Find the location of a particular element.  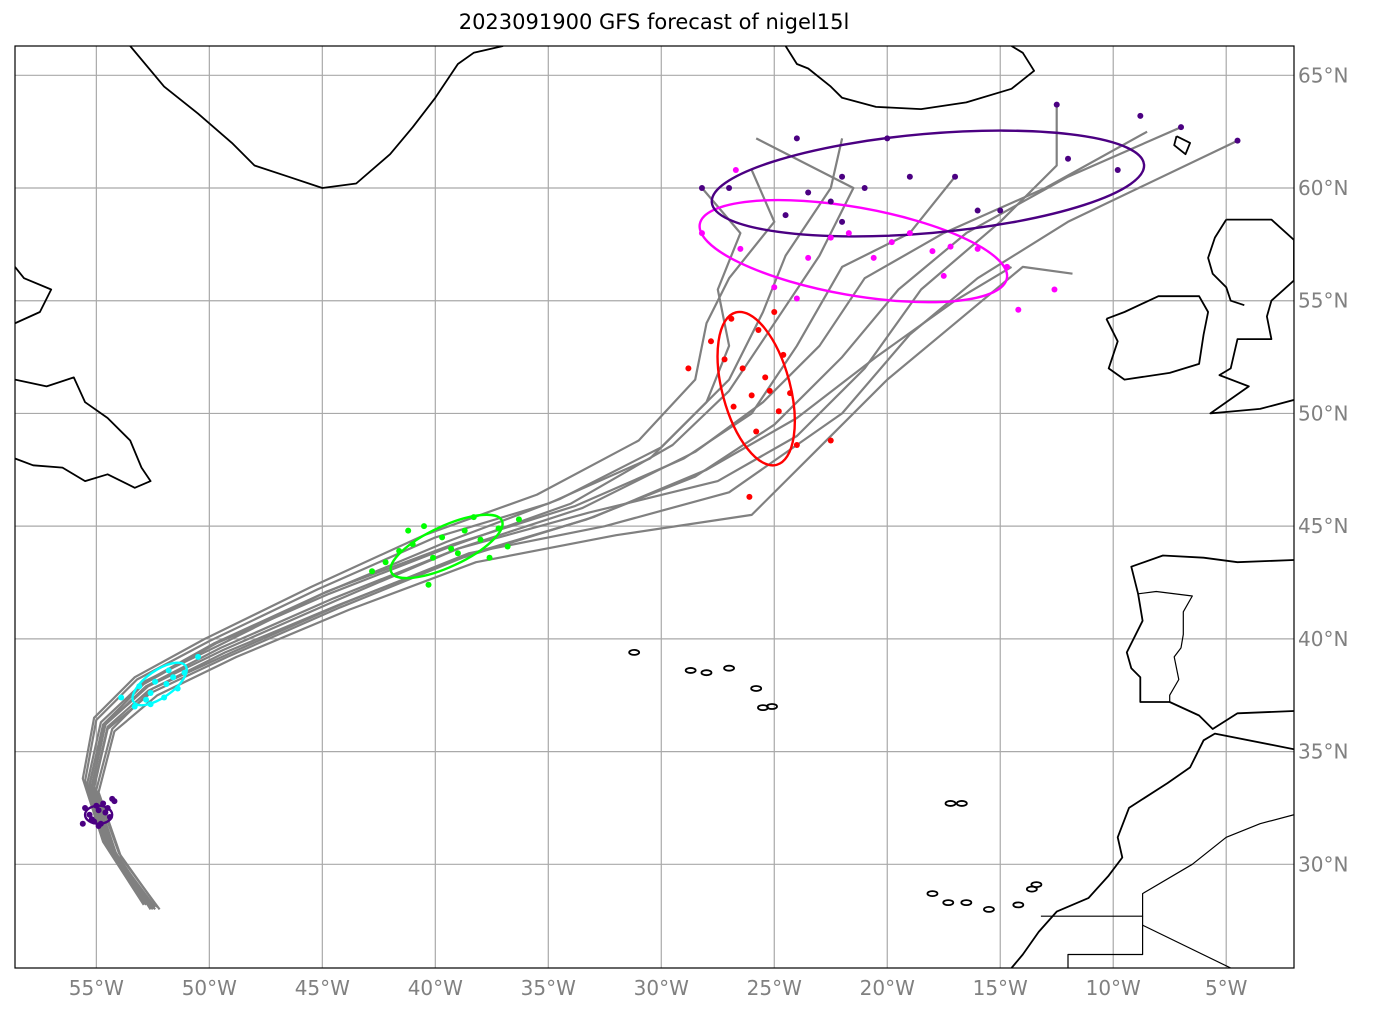

ellipse-green is located at coordinates (446, 546).